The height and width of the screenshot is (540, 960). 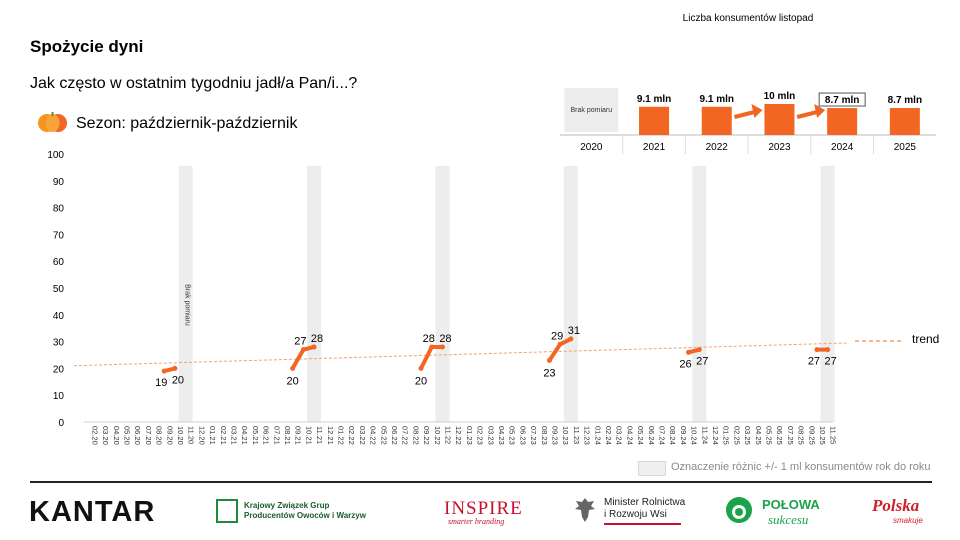 What do you see at coordinates (736, 435) in the screenshot?
I see `x-tick-label: 02.25` at bounding box center [736, 435].